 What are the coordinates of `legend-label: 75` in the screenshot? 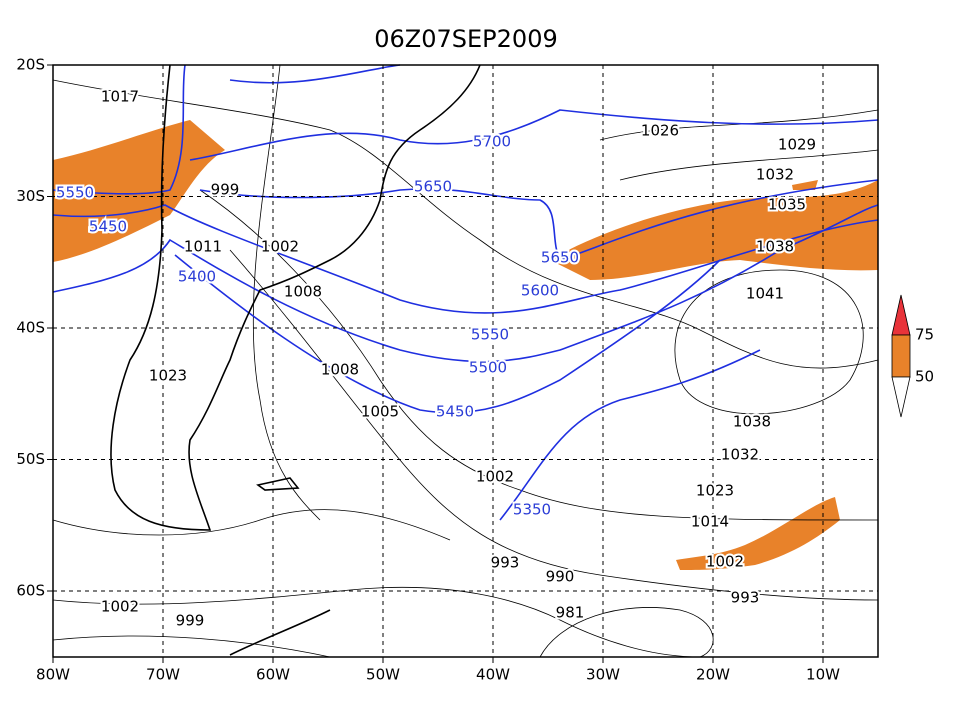 It's located at (924, 335).